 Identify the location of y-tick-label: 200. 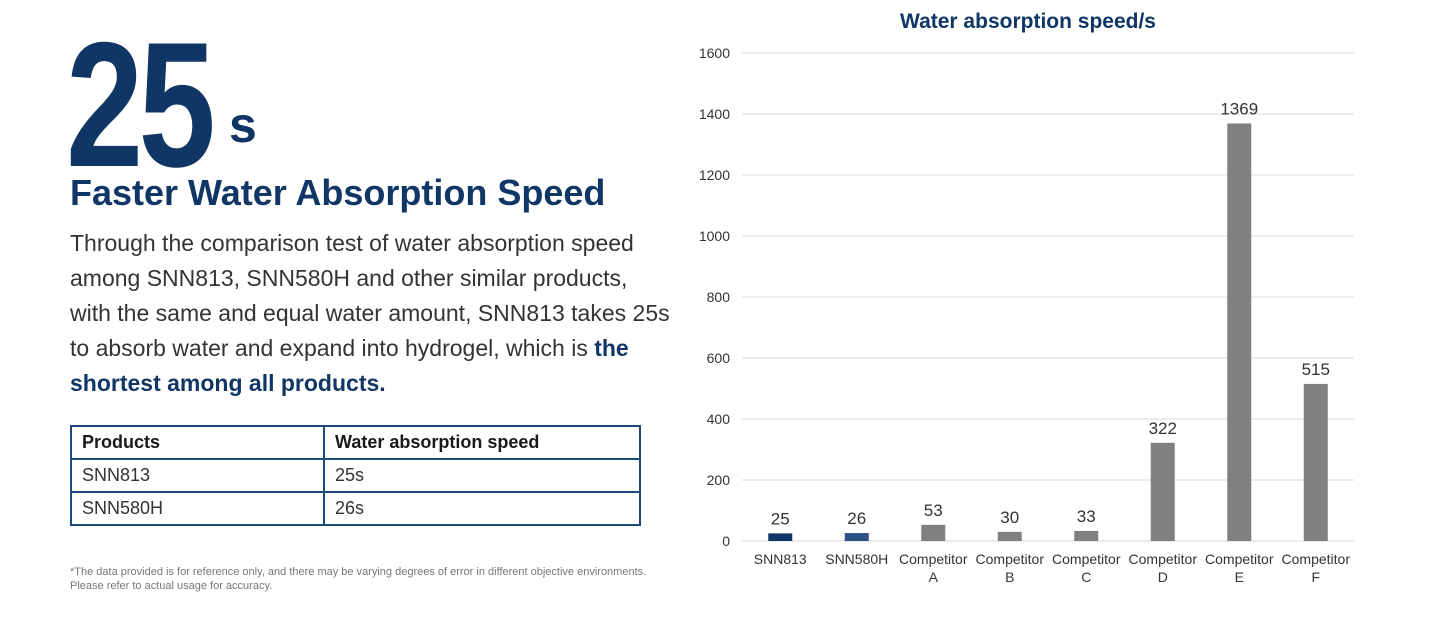
(719, 480).